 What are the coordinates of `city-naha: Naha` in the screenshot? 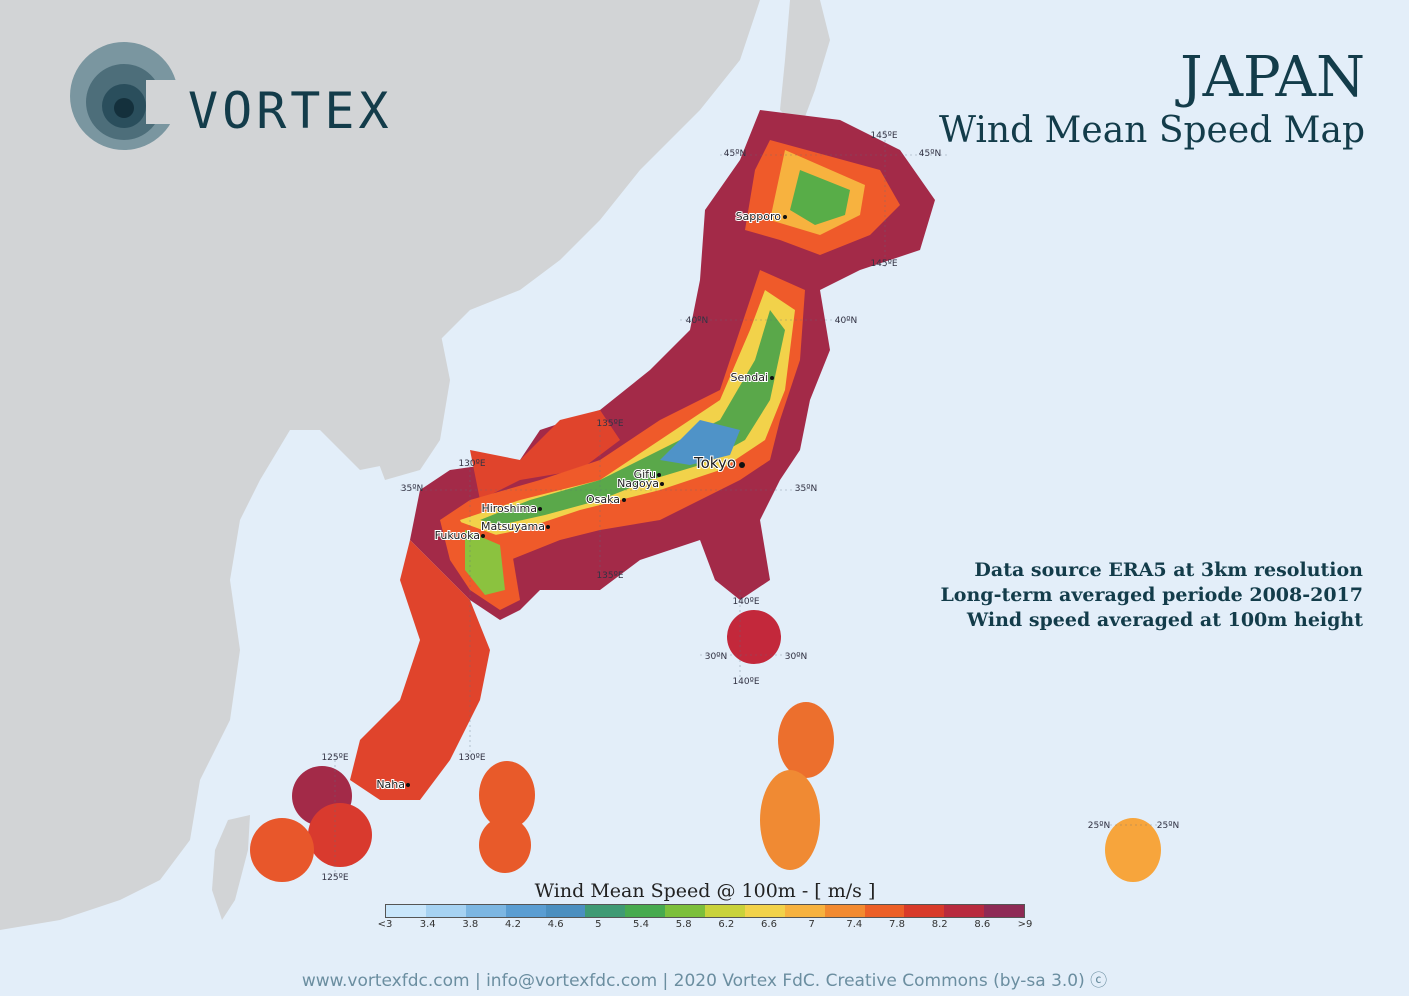 It's located at (392, 784).